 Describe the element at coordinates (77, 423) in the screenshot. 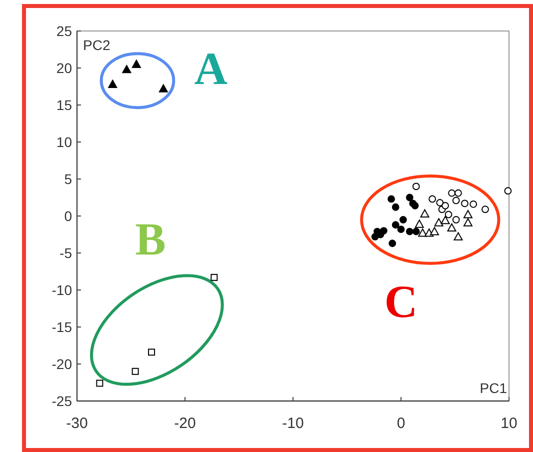

I see `x-tick-label: -30` at that location.